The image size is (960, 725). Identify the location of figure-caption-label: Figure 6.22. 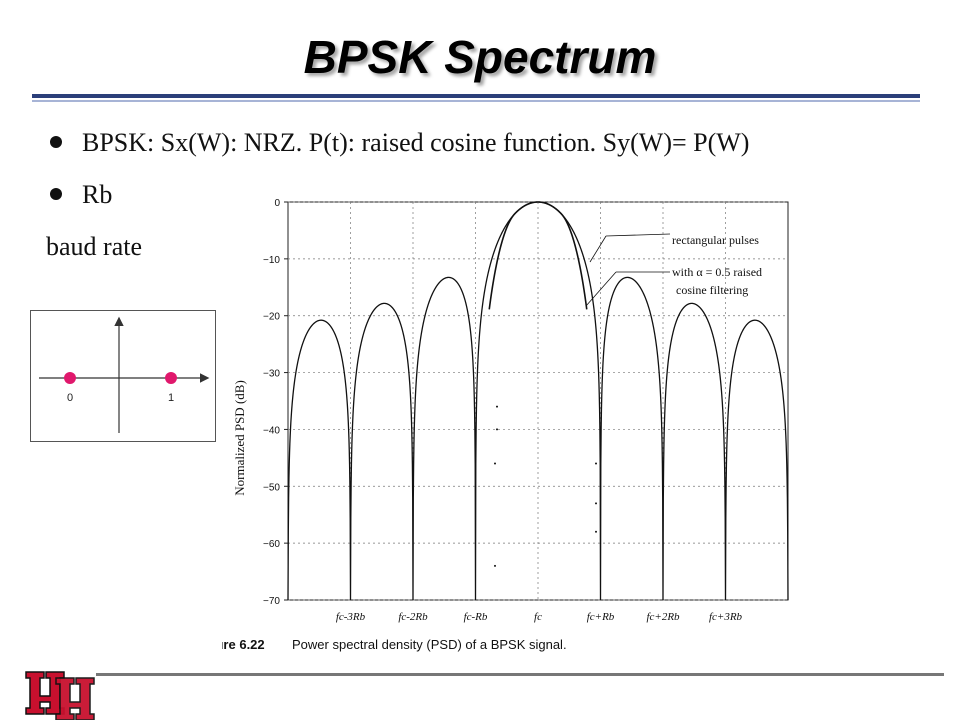
(243, 644).